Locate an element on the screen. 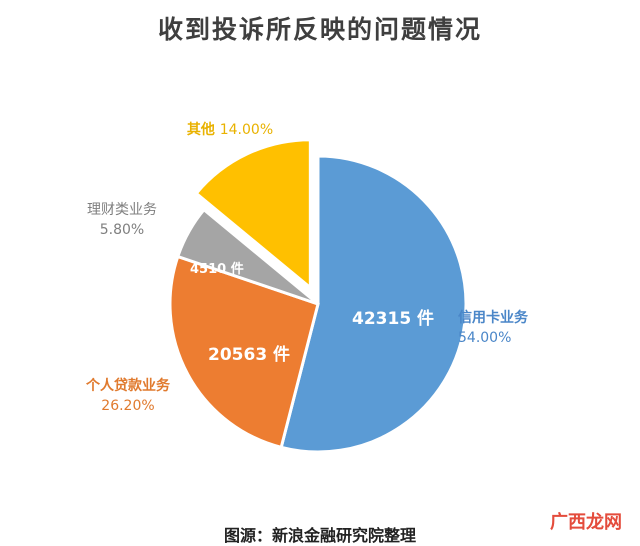  slice-name-other: 其他 is located at coordinates (200, 130).